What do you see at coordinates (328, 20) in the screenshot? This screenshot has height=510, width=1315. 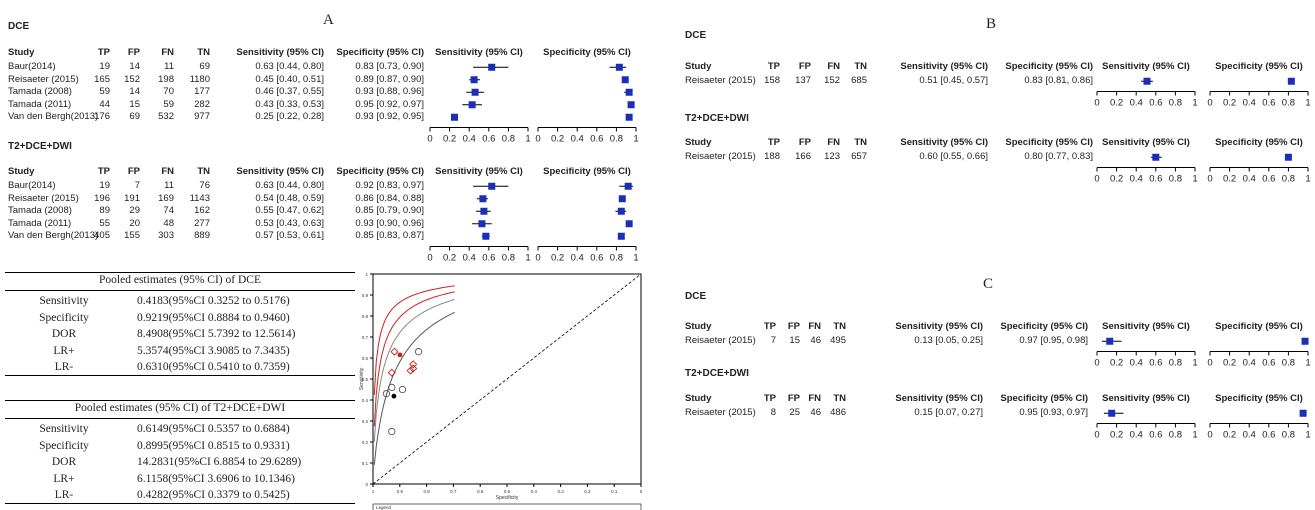 I see `panel-label-a: A` at bounding box center [328, 20].